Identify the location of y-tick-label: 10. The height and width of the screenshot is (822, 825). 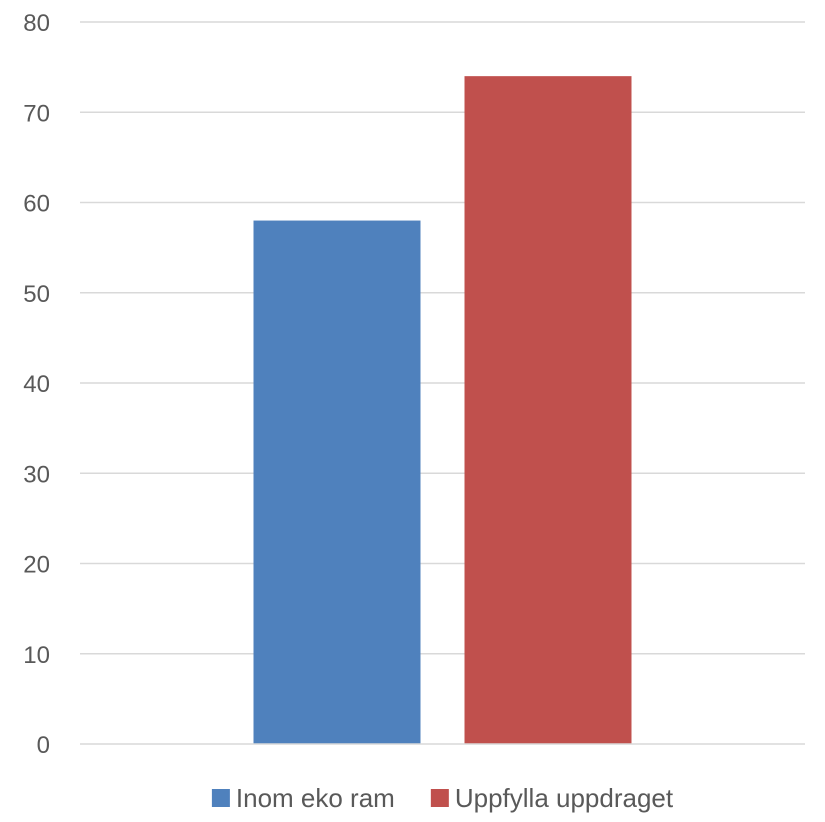
(36, 655).